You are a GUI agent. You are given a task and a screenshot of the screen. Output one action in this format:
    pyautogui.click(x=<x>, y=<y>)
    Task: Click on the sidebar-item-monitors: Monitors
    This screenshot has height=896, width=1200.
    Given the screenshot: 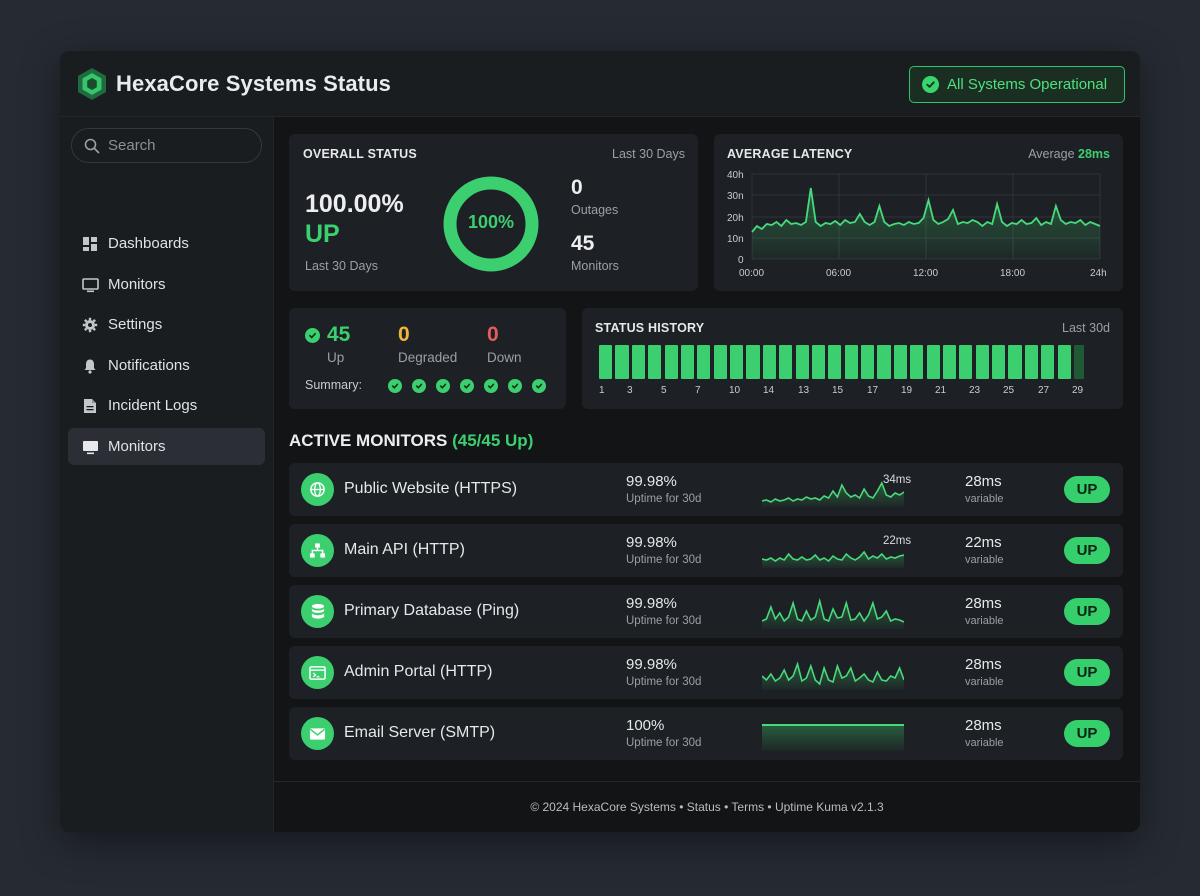 What is the action you would take?
    pyautogui.click(x=166, y=284)
    